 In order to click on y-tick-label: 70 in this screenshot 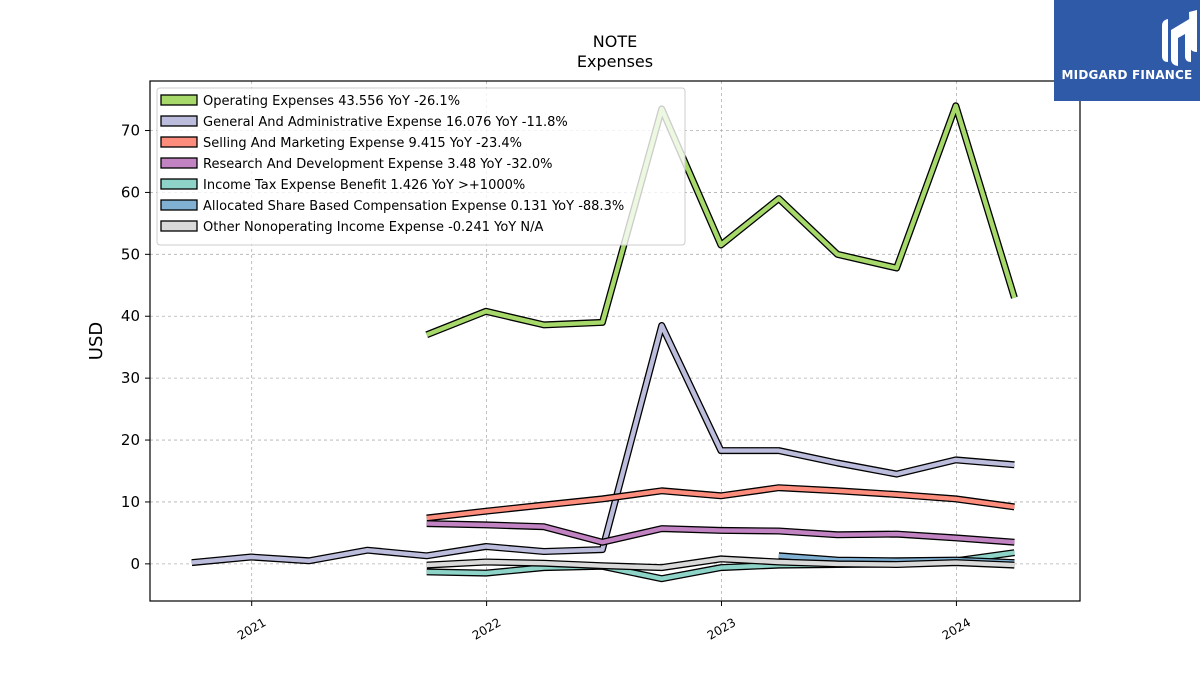, I will do `click(130, 131)`.